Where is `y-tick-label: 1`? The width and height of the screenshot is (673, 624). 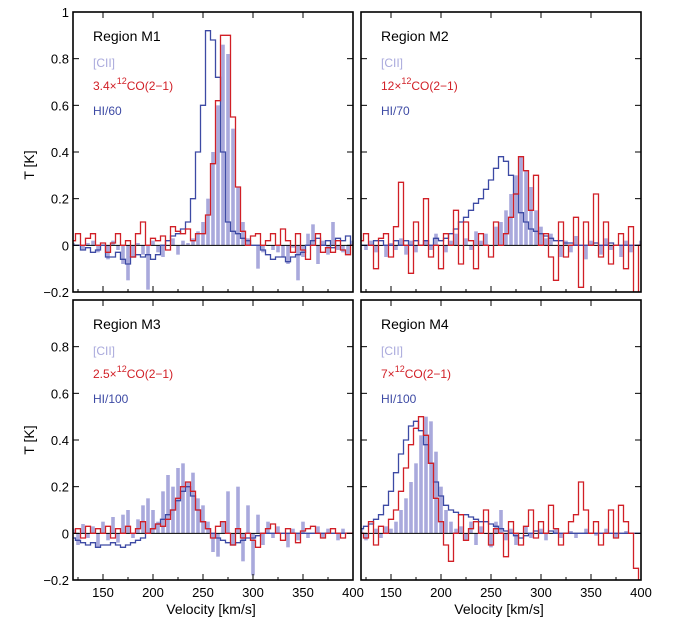
y-tick-label: 1 is located at coordinates (65, 12).